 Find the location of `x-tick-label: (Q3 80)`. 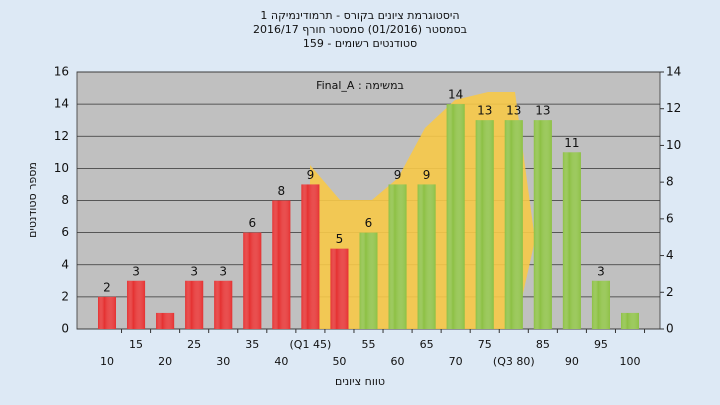

x-tick-label: (Q3 80) is located at coordinates (514, 361).